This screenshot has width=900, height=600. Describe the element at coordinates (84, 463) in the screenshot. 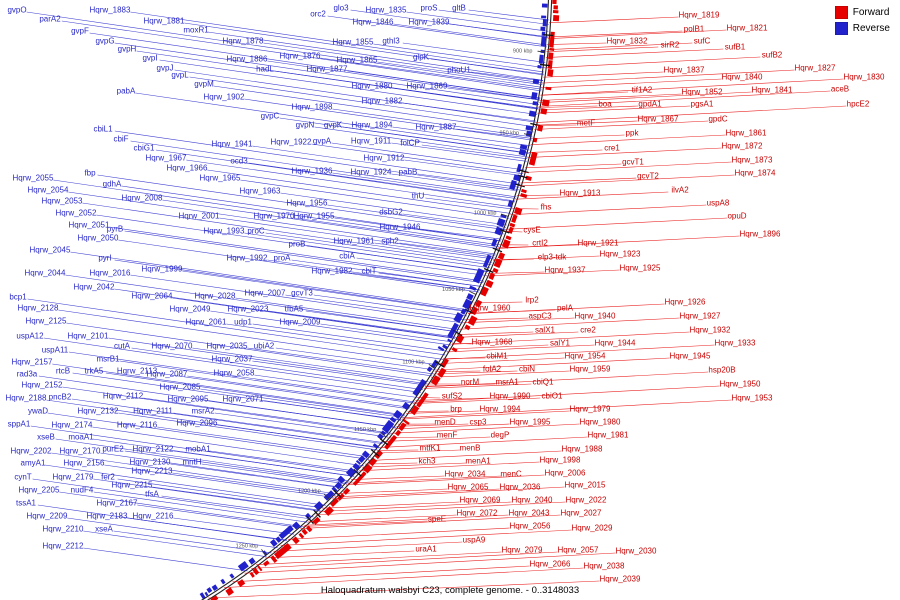

I see `gene-label: Hqrw_2156` at that location.